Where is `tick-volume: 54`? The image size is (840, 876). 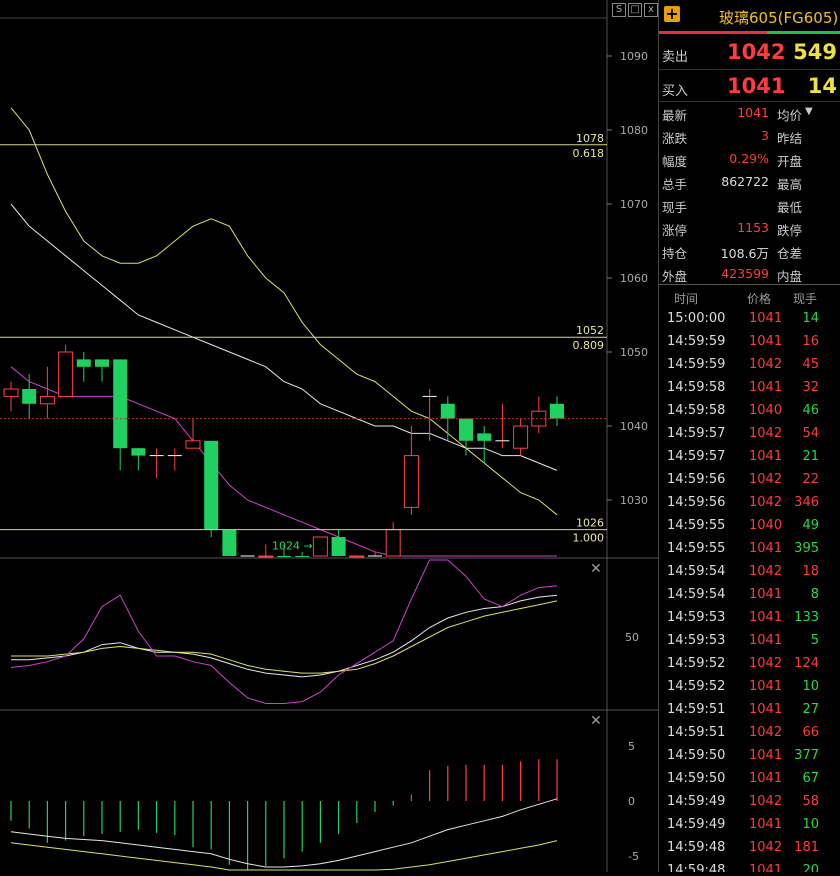
tick-volume: 54 is located at coordinates (810, 433).